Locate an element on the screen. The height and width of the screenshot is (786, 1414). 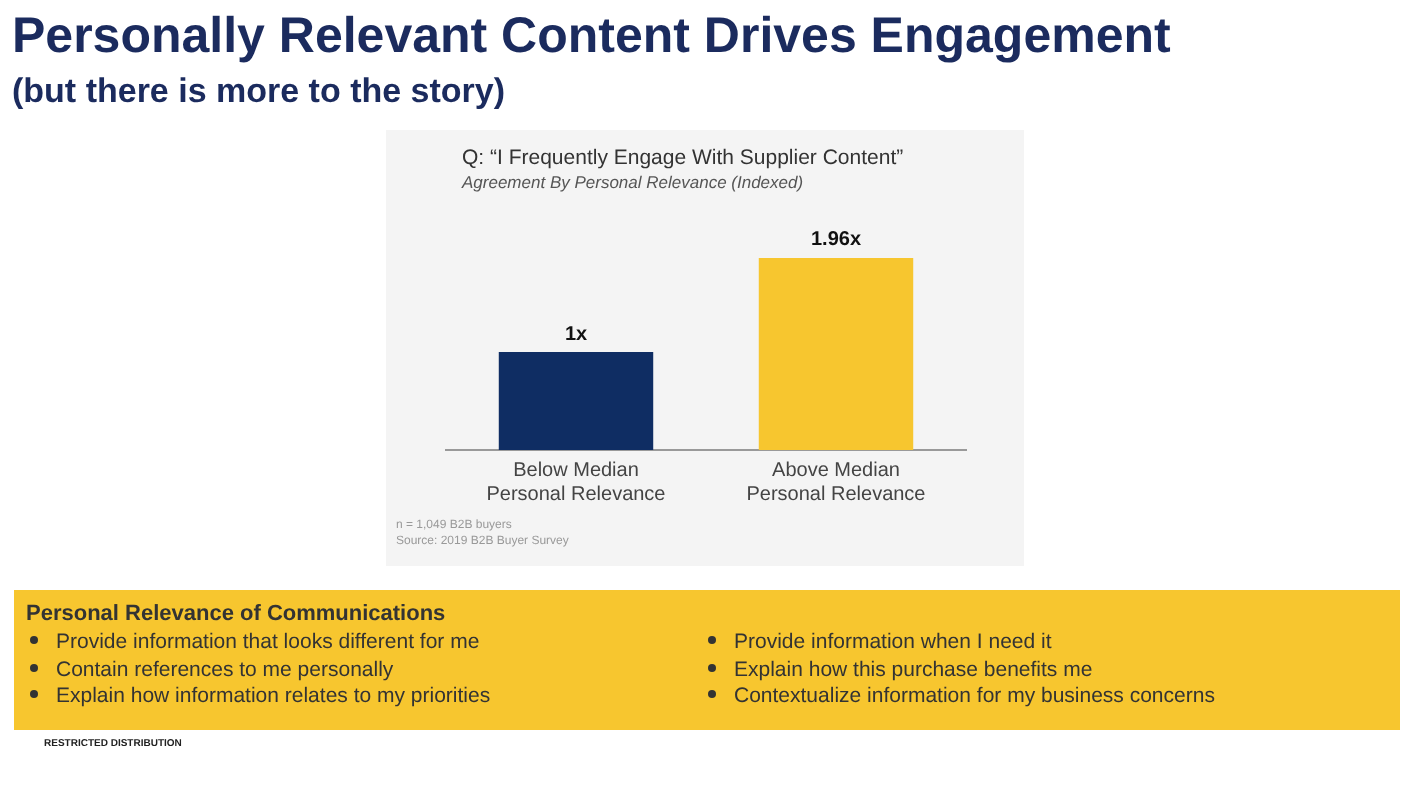
text: Explain how information relates to my priorities is located at coordinates (273, 696).